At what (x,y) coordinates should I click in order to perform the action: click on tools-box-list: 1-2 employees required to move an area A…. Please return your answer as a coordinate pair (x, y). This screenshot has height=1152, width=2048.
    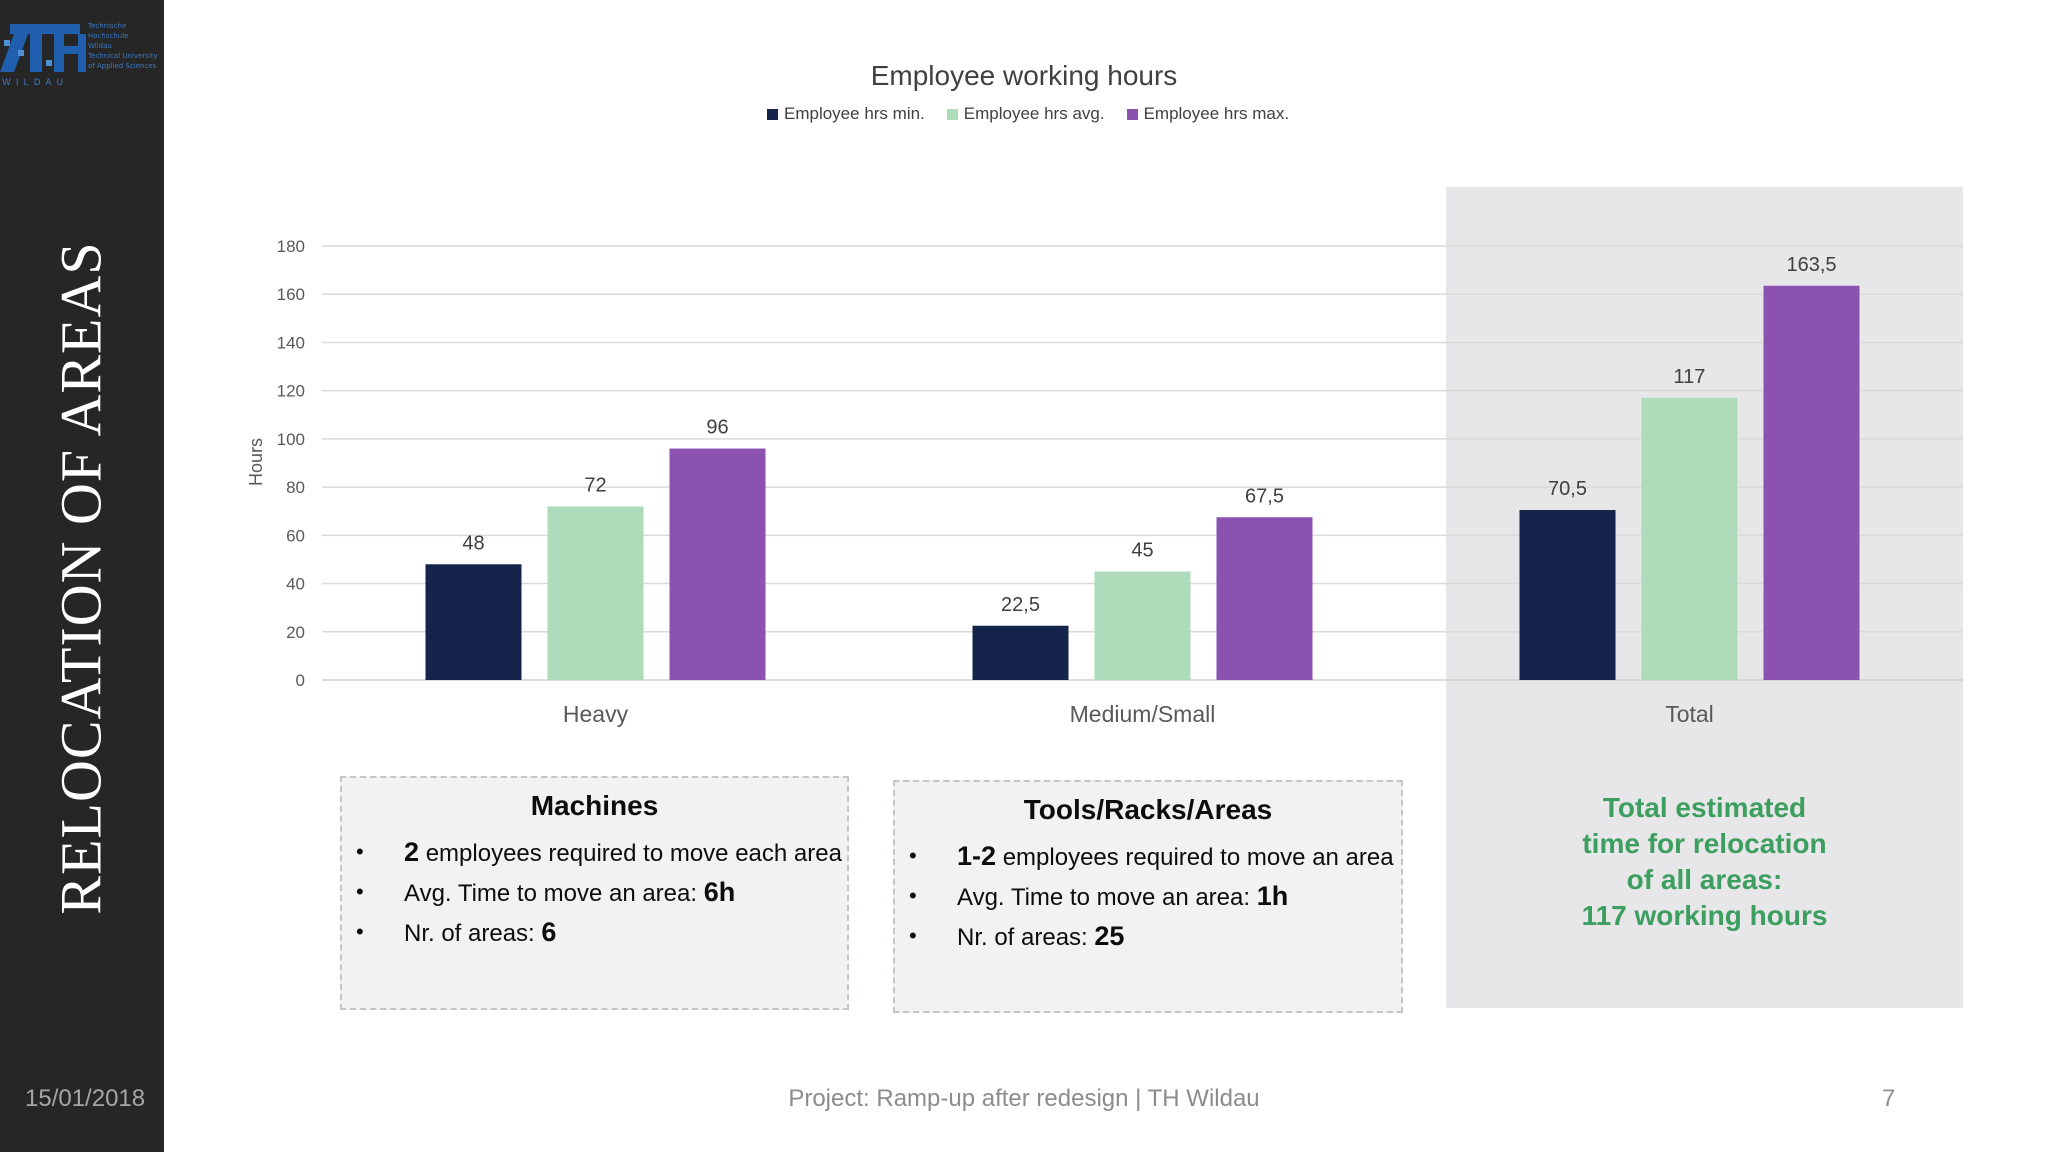
    Looking at the image, I should click on (1148, 896).